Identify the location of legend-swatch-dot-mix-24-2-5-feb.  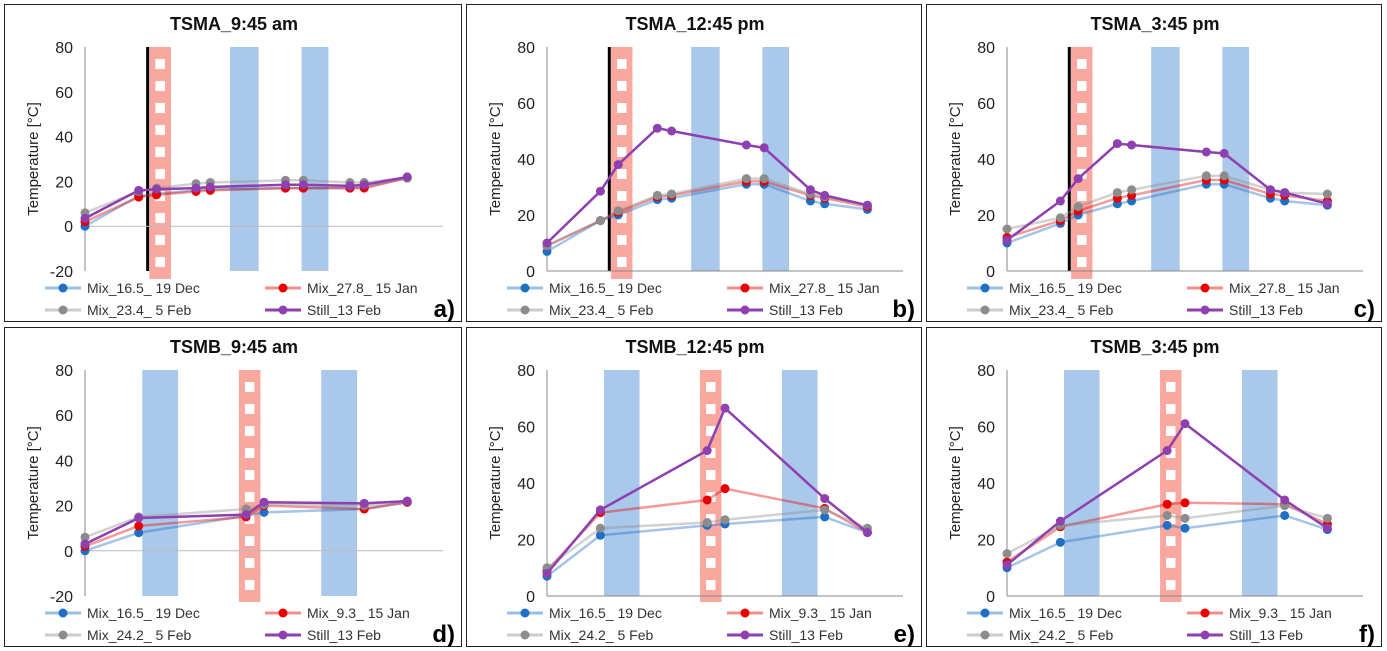
(63, 635).